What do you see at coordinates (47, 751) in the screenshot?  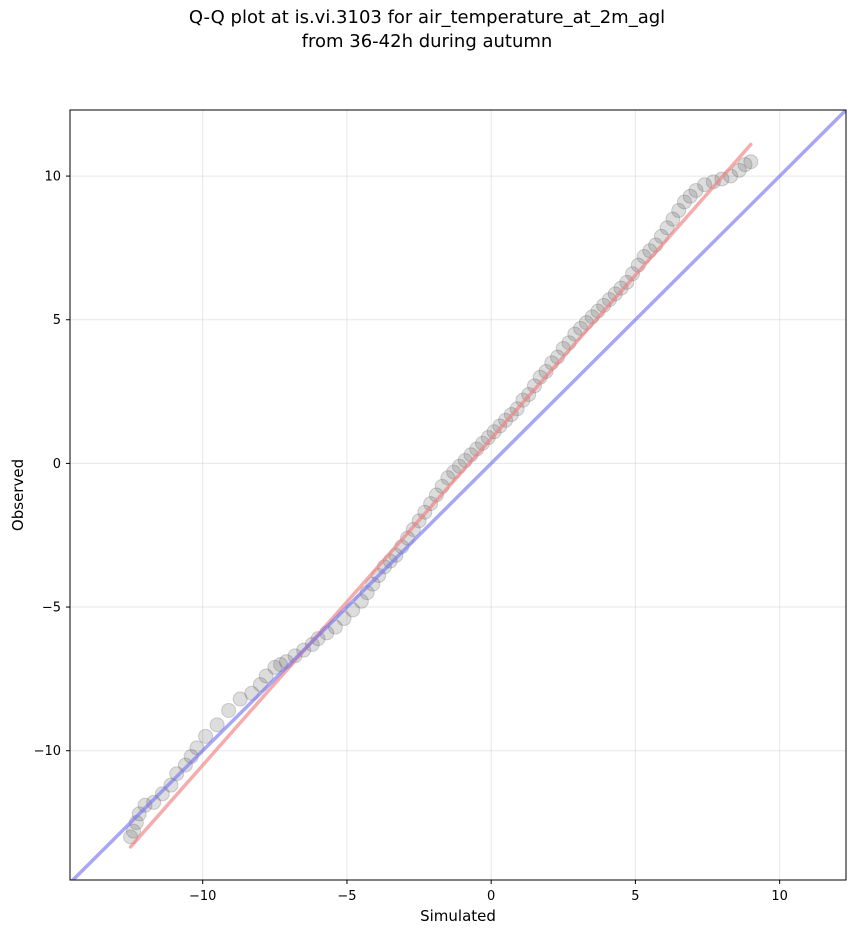 I see `y-tick-label: −10` at bounding box center [47, 751].